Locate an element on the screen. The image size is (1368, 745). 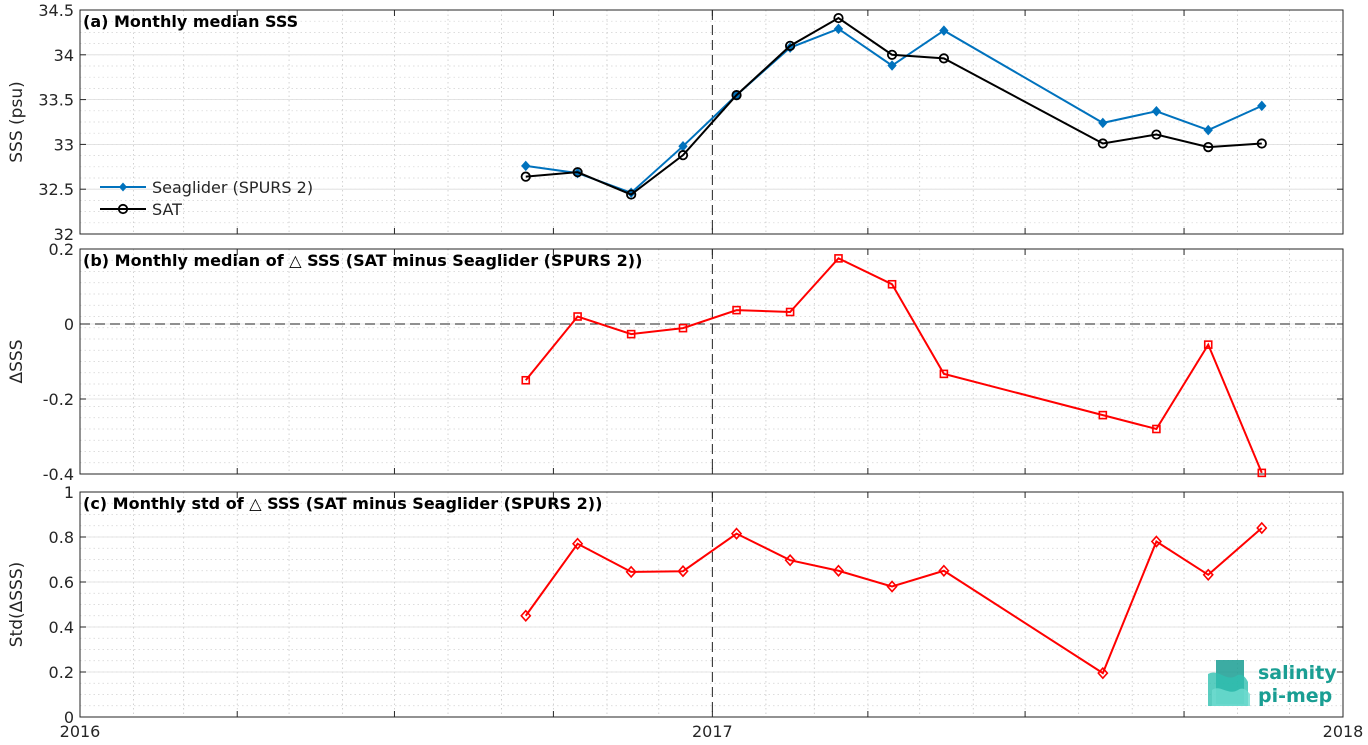
legend: Seaglider (SPURS 2) SAT is located at coordinates (206, 198).